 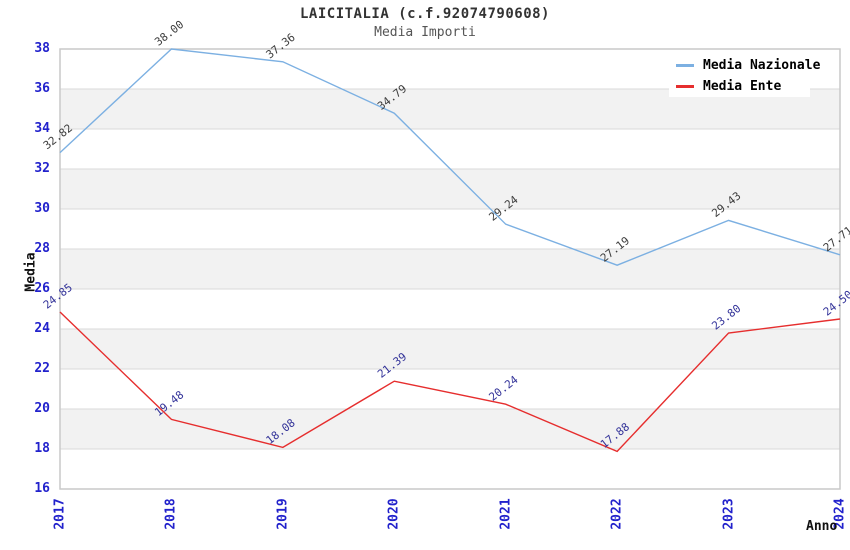 I want to click on point-label: 23.80, so click(x=726, y=317).